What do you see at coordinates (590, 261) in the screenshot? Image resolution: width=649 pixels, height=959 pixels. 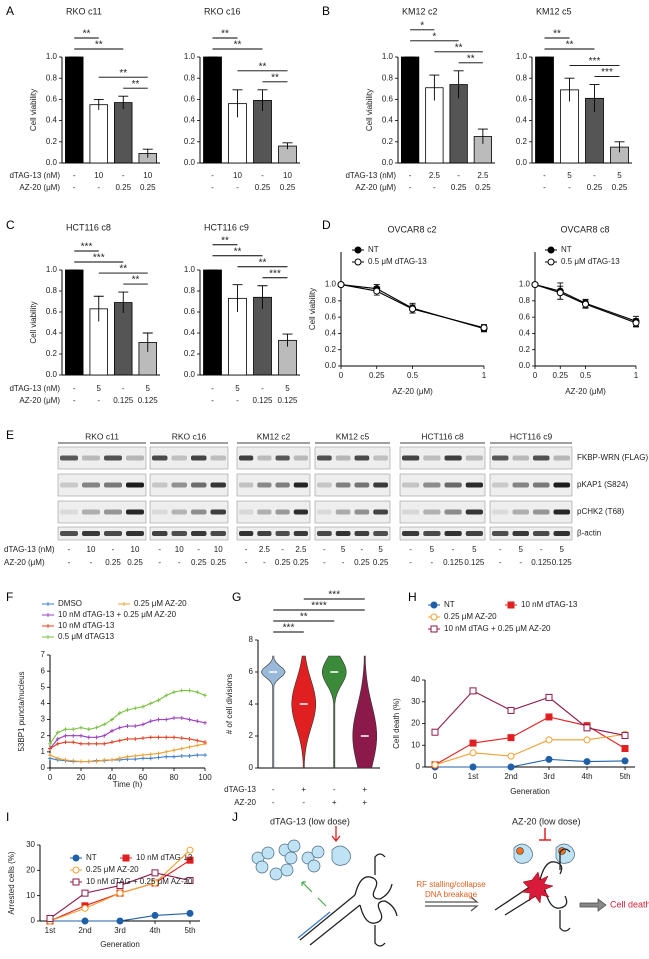 I see `legend-label: 0.5 μM dTAG-13` at bounding box center [590, 261].